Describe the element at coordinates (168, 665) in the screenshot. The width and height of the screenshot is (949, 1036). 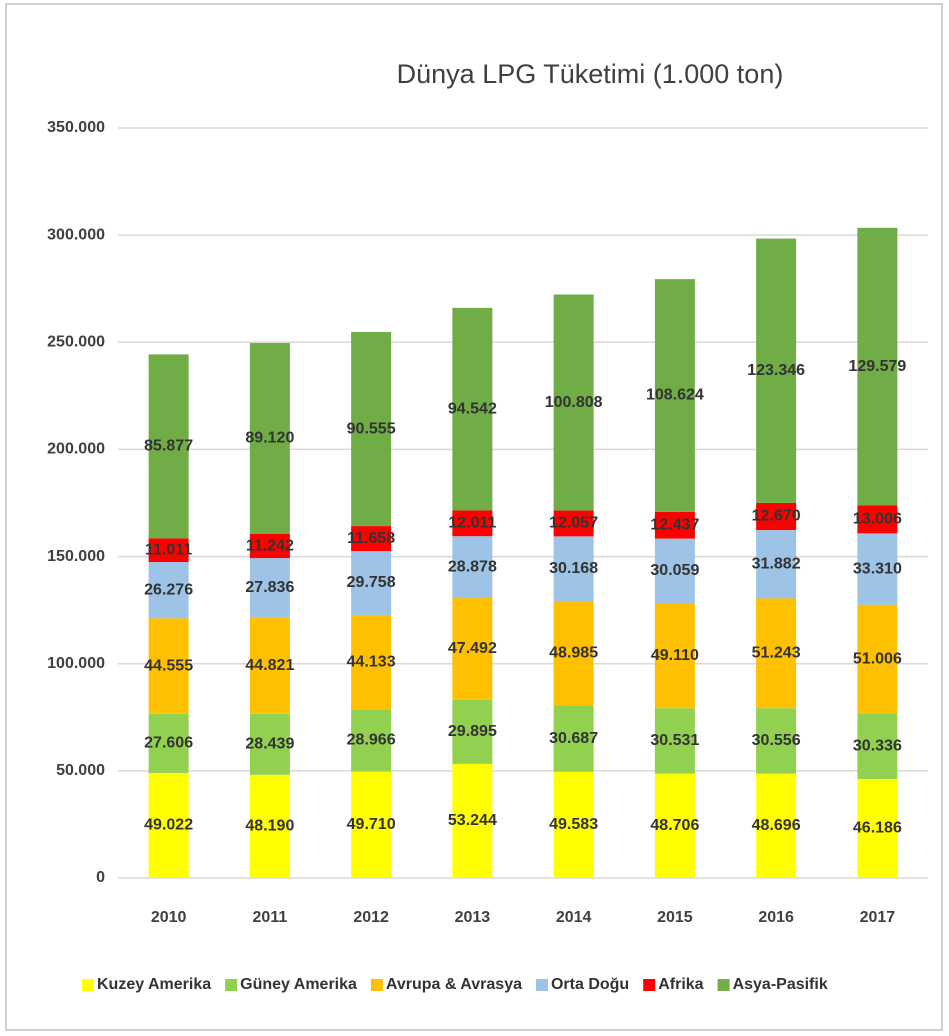
I see `data-label: 44.555` at that location.